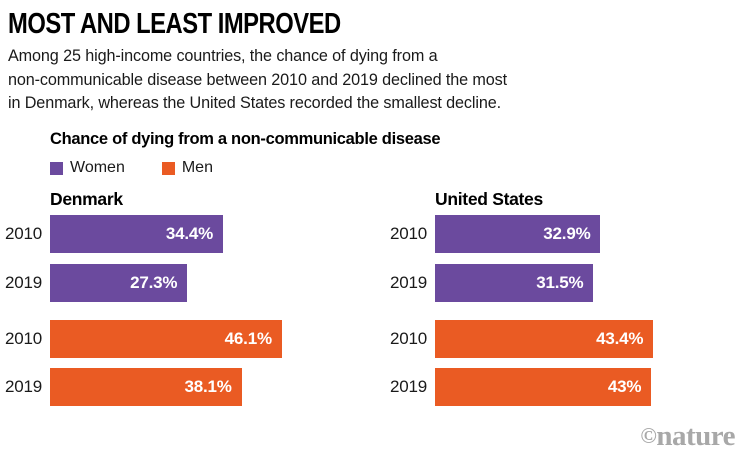 Image resolution: width=751 pixels, height=460 pixels. Describe the element at coordinates (620, 338) in the screenshot. I see `bar-value-label: 43.4%` at that location.